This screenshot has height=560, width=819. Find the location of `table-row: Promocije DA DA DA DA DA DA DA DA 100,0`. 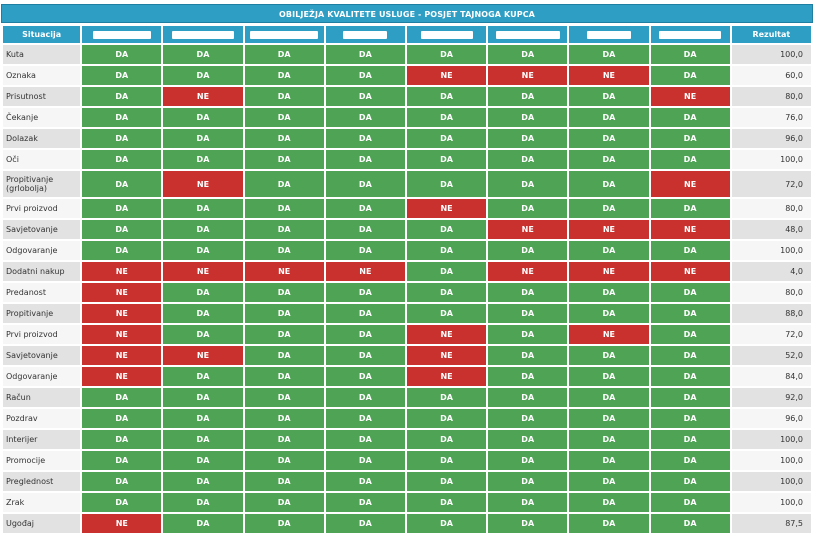

table-row: Promocije DA DA DA DA DA DA DA DA 100,0 is located at coordinates (407, 460).